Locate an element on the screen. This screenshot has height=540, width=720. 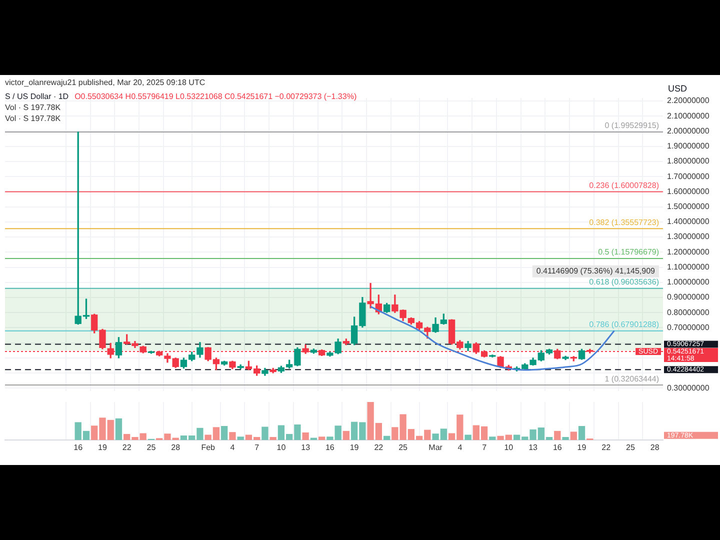
y-tick-label: 2.00000000 is located at coordinates (688, 131).